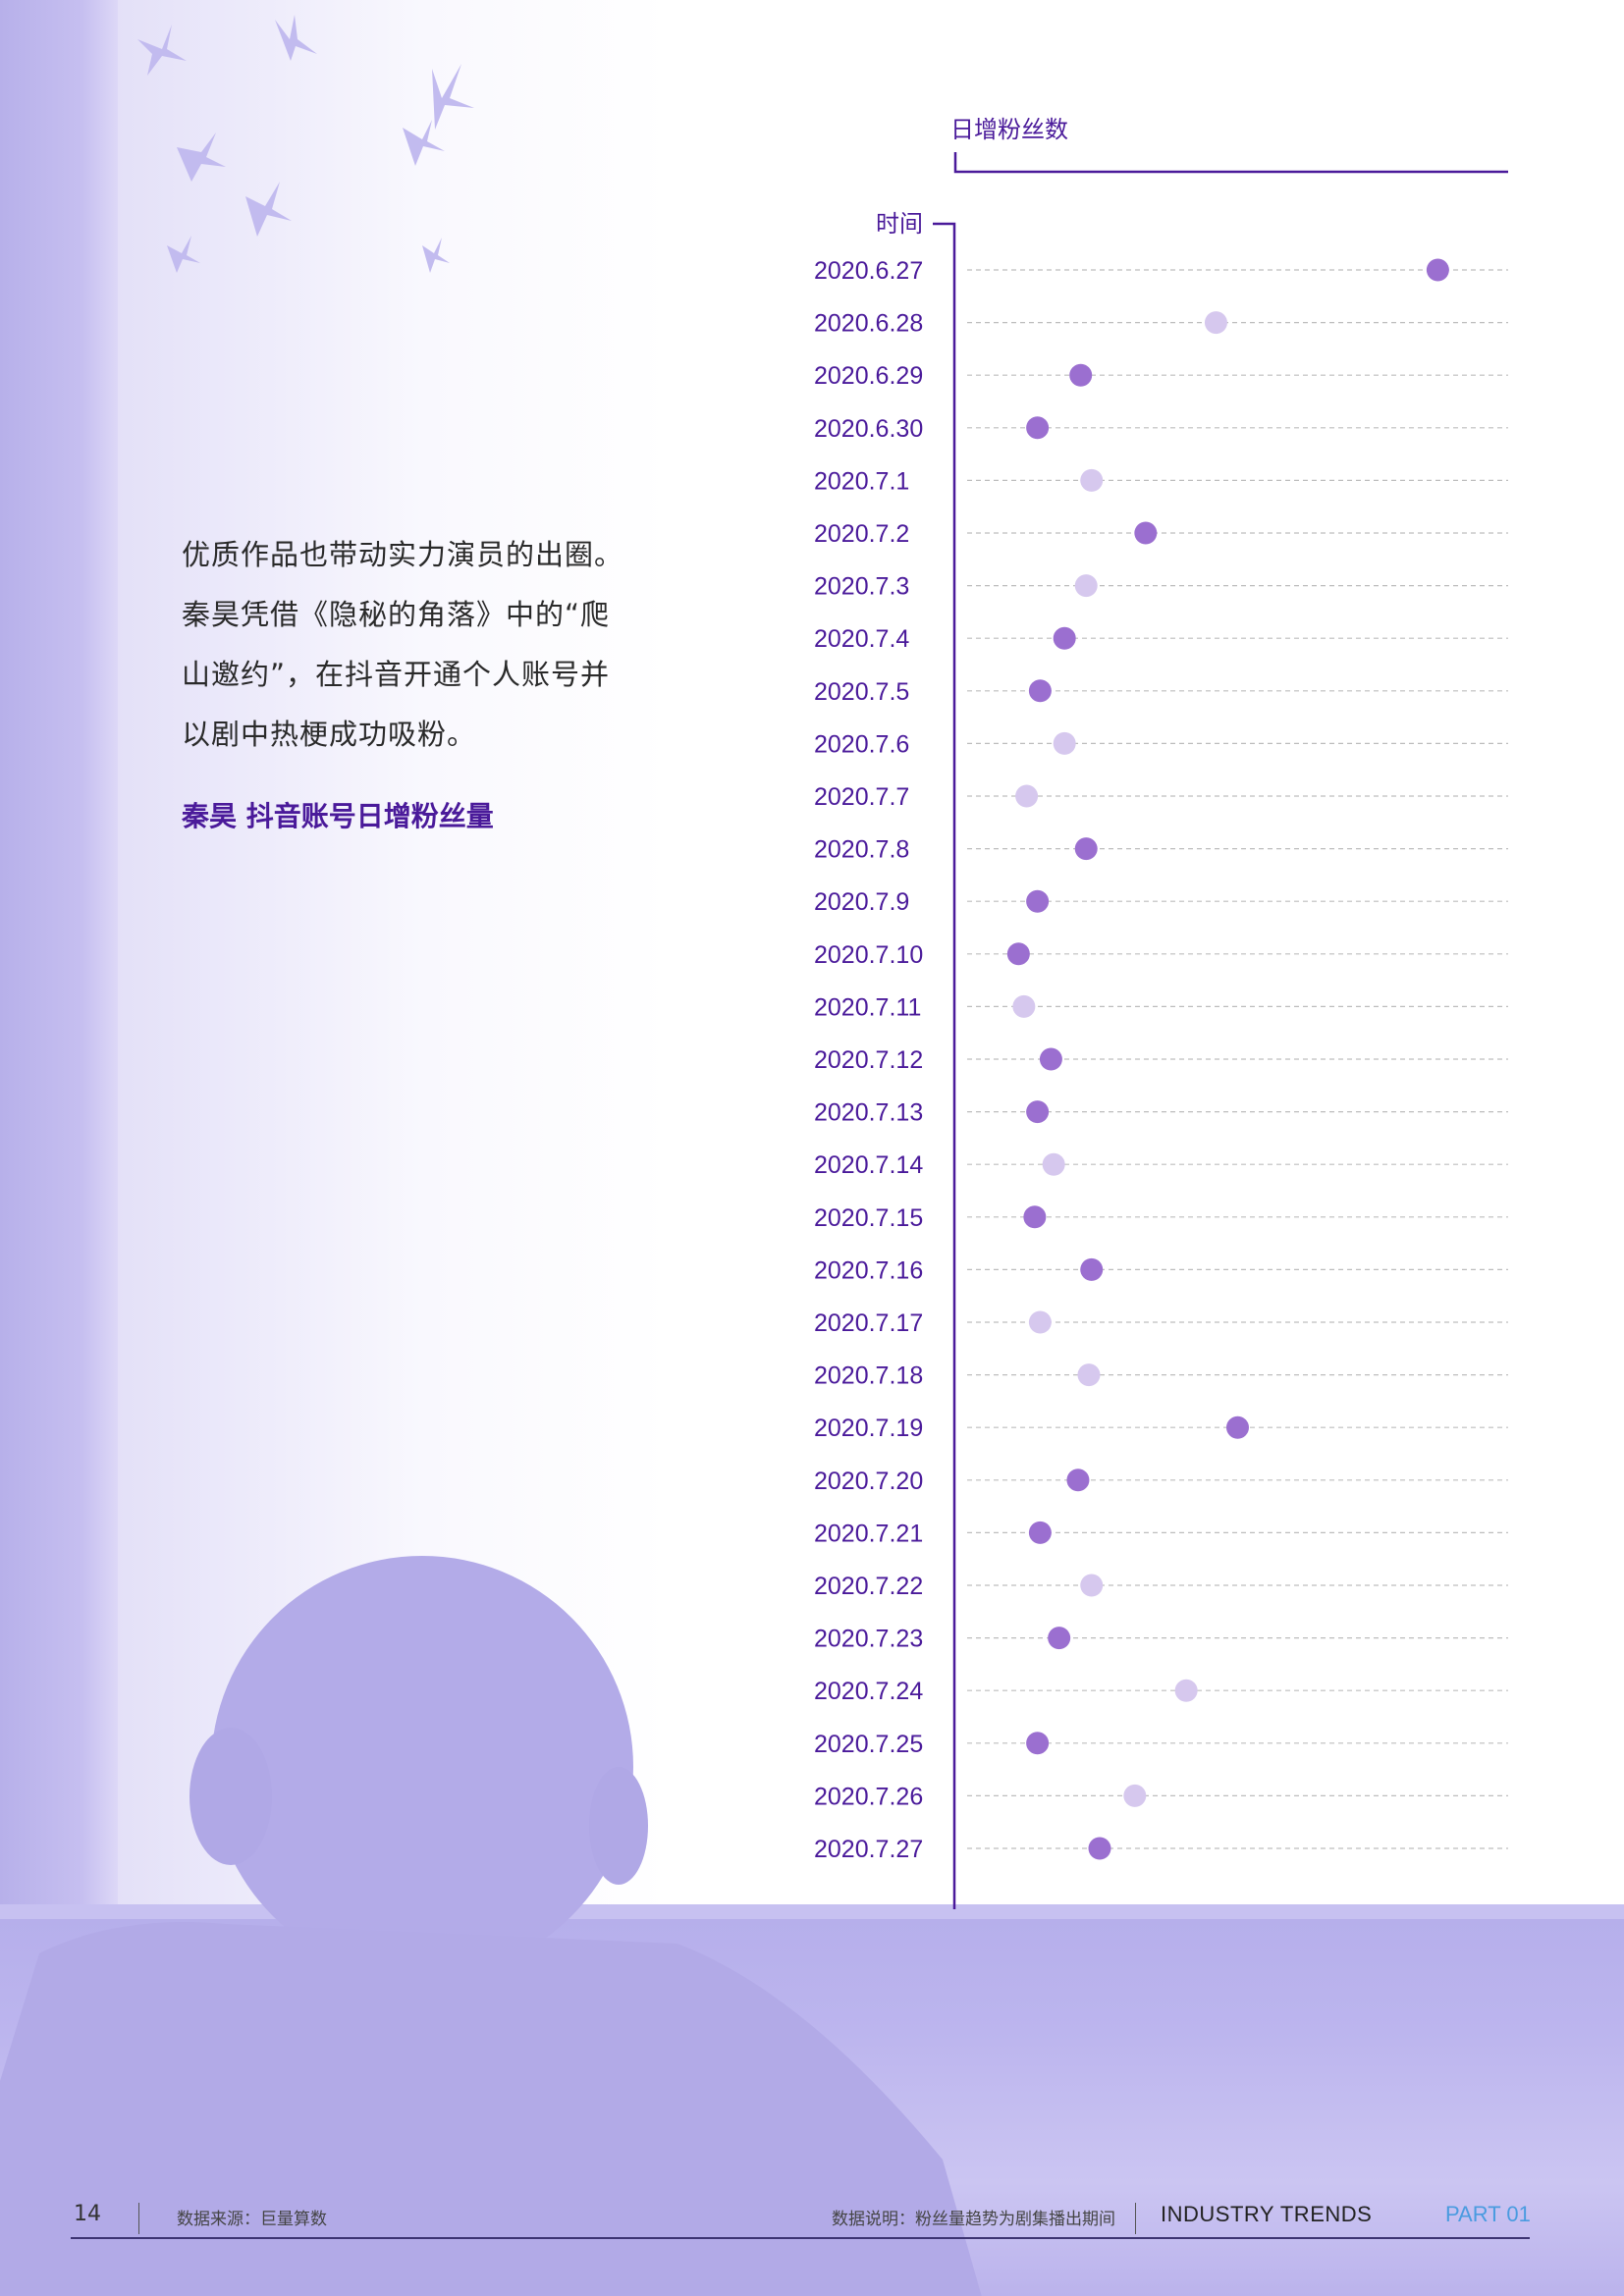 This screenshot has width=1624, height=2296. I want to click on category-label: 2020.7.3, so click(861, 587).